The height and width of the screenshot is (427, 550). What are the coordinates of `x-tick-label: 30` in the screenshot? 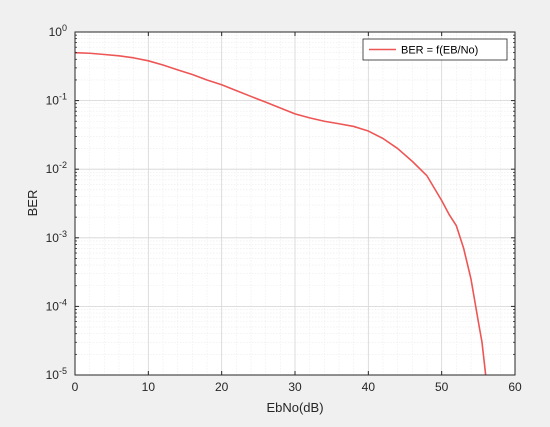 It's located at (295, 387).